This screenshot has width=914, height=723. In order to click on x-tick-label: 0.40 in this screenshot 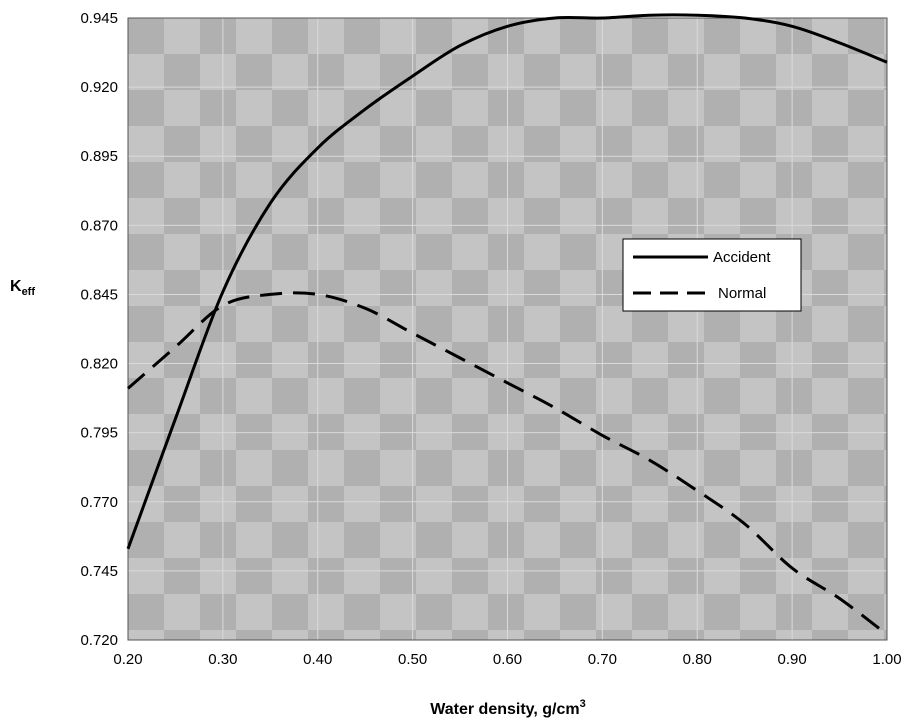, I will do `click(317, 659)`.